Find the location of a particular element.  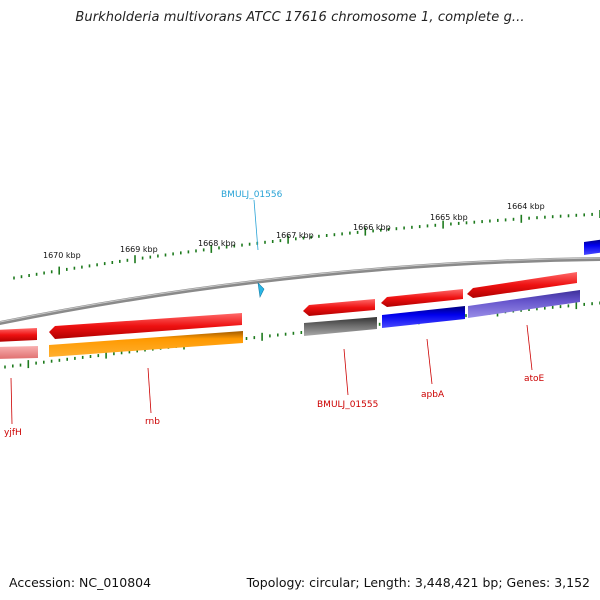

gene-arrow-apbA is located at coordinates (422, 298).